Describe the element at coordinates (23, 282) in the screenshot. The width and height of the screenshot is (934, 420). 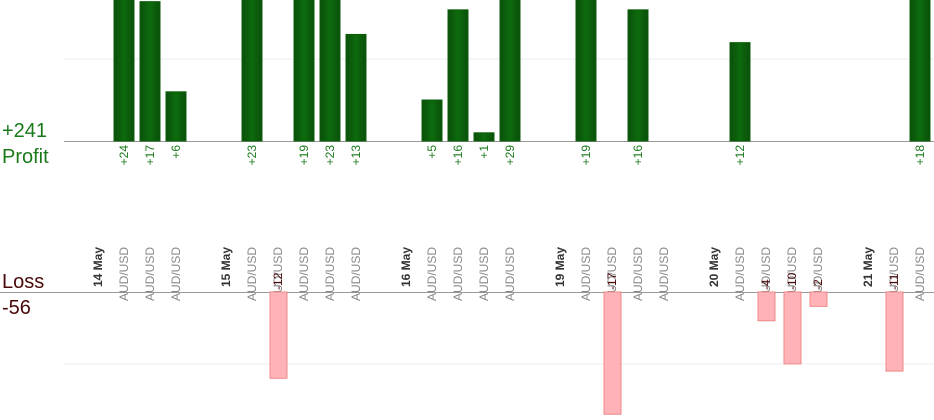
I see `loss-title: Loss` at that location.